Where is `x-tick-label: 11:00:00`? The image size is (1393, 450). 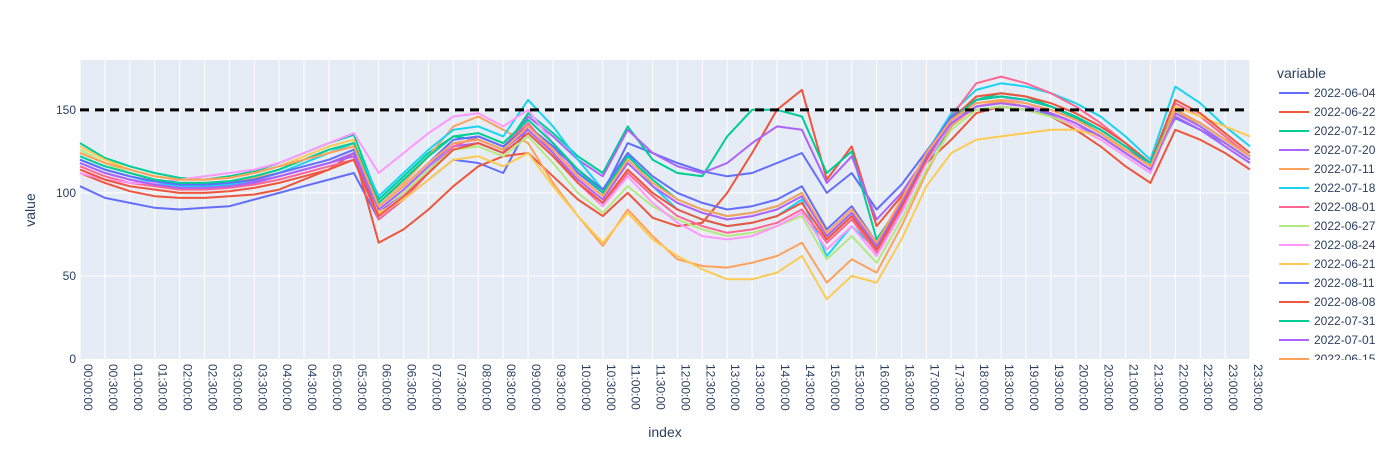 x-tick-label: 11:00:00 is located at coordinates (636, 387).